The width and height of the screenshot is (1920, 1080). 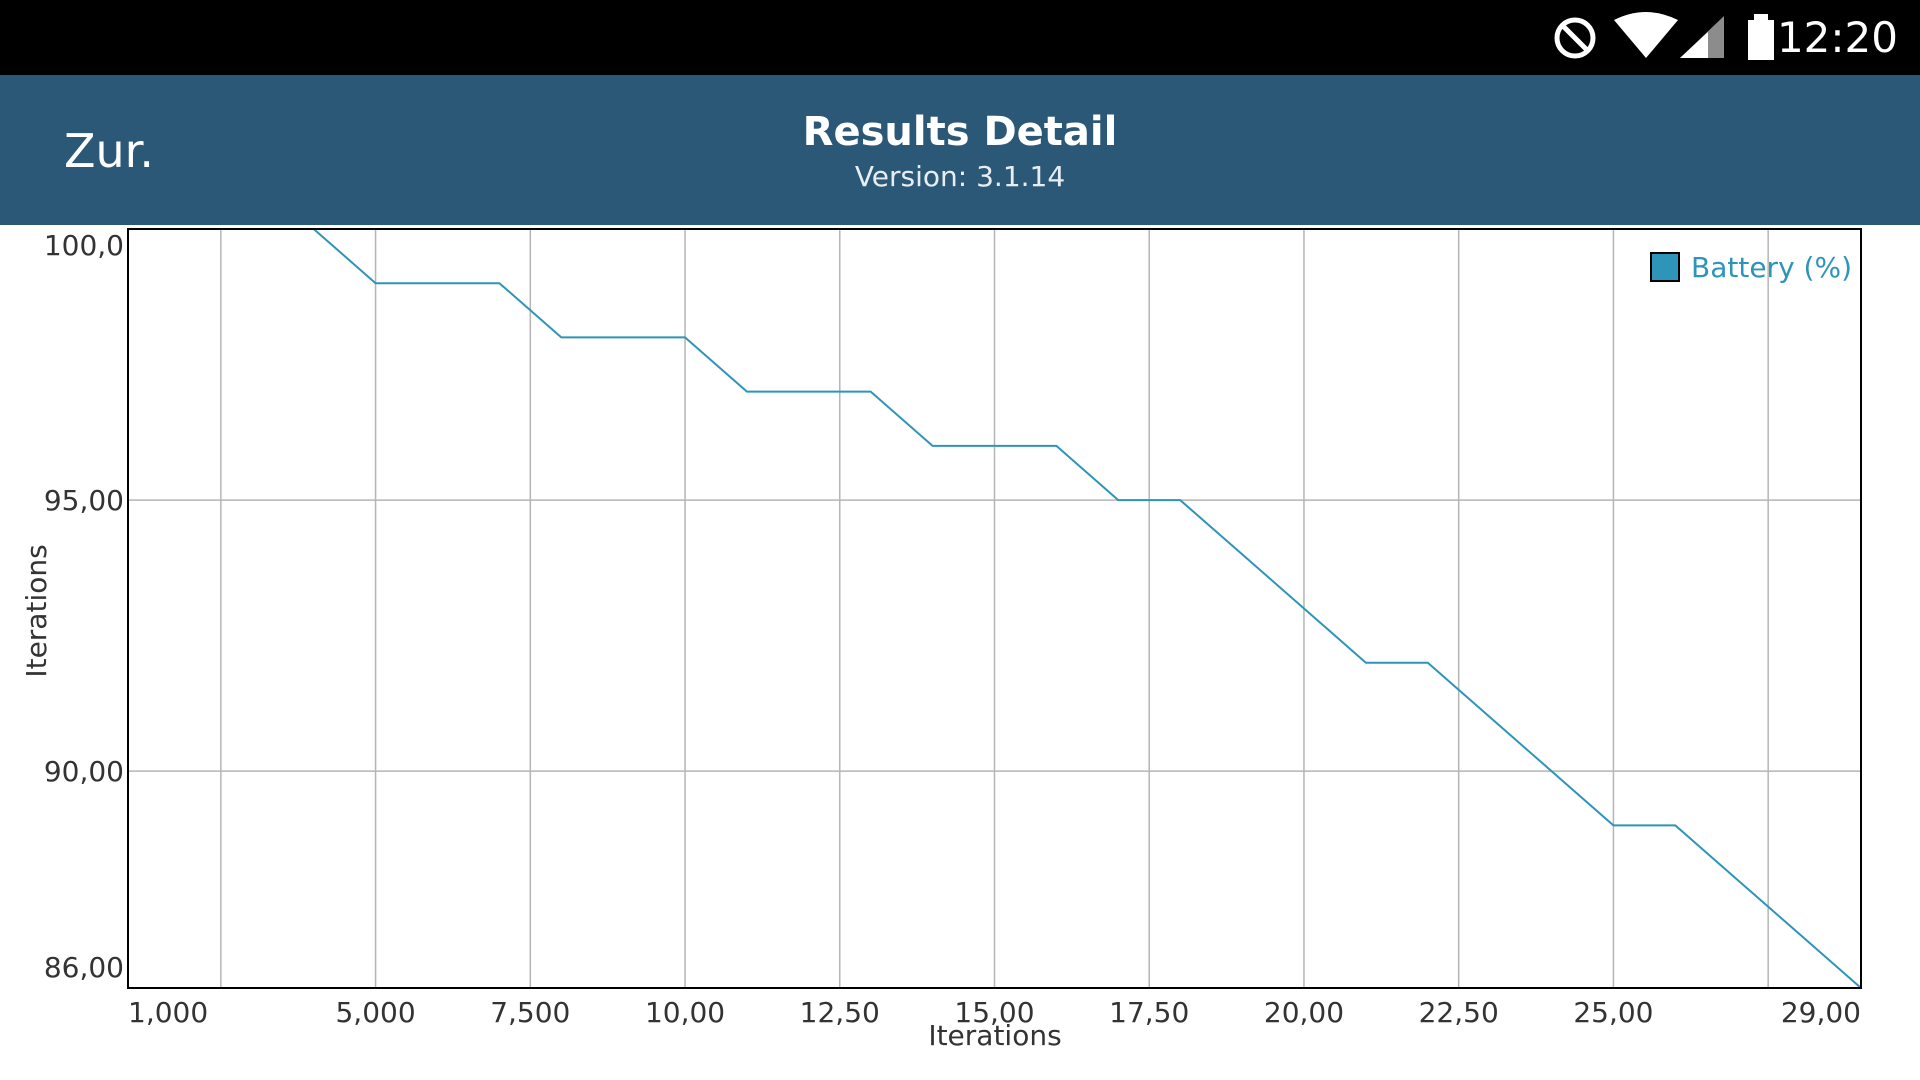 I want to click on x-tick-label: 25,00, so click(x=1613, y=1012).